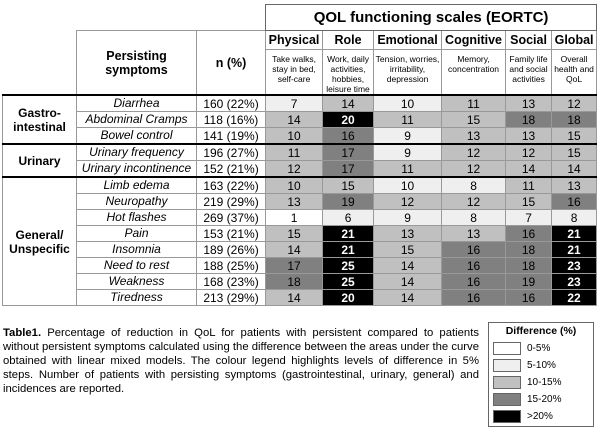  What do you see at coordinates (544, 399) in the screenshot?
I see `legend-label: 15-20%` at bounding box center [544, 399].